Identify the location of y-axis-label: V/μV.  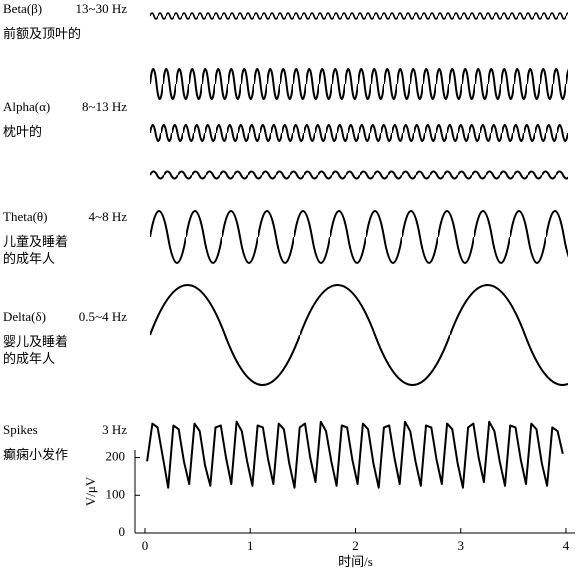
(90, 491).